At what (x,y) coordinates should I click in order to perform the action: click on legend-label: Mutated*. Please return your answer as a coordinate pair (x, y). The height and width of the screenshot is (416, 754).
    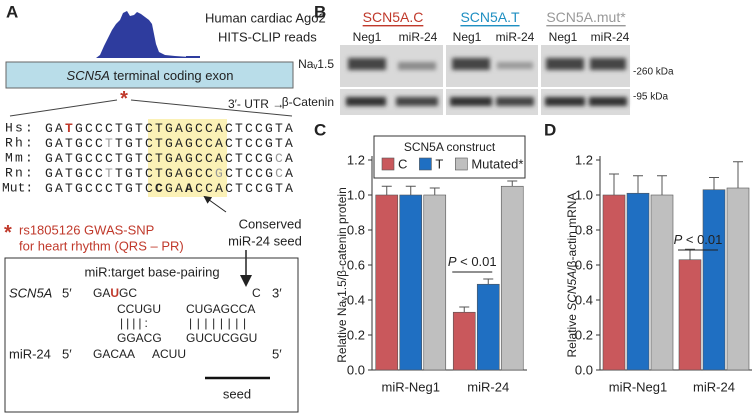
    Looking at the image, I should click on (497, 164).